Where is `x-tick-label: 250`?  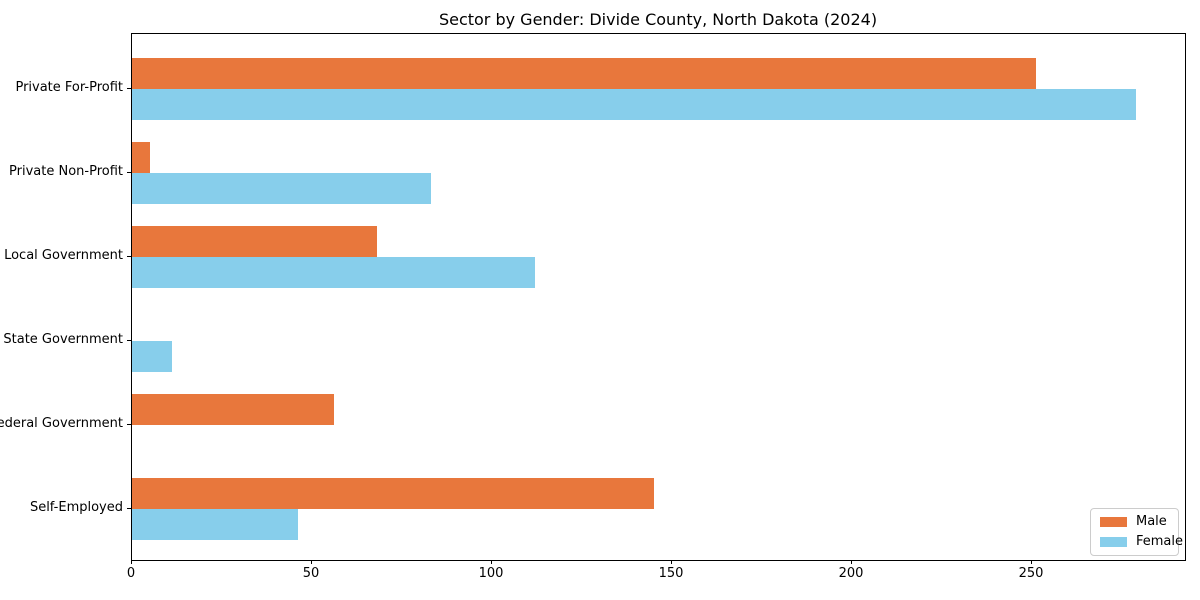 x-tick-label: 250 is located at coordinates (1031, 573).